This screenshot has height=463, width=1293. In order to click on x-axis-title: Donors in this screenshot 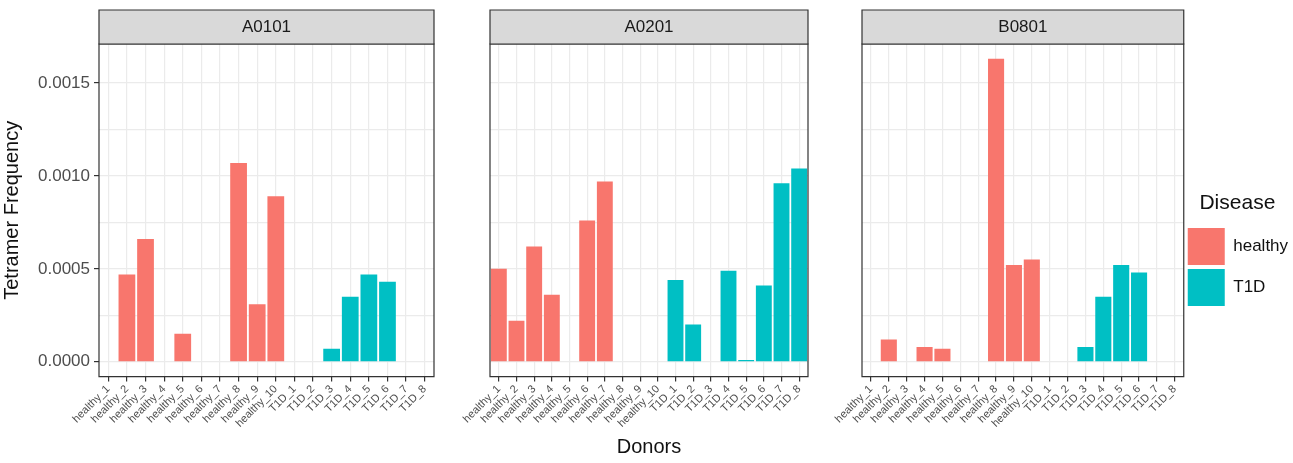, I will do `click(649, 445)`.